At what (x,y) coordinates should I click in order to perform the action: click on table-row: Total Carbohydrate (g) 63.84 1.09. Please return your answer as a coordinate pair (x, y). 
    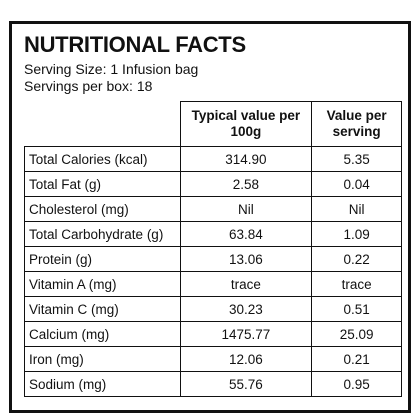
    Looking at the image, I should click on (213, 234).